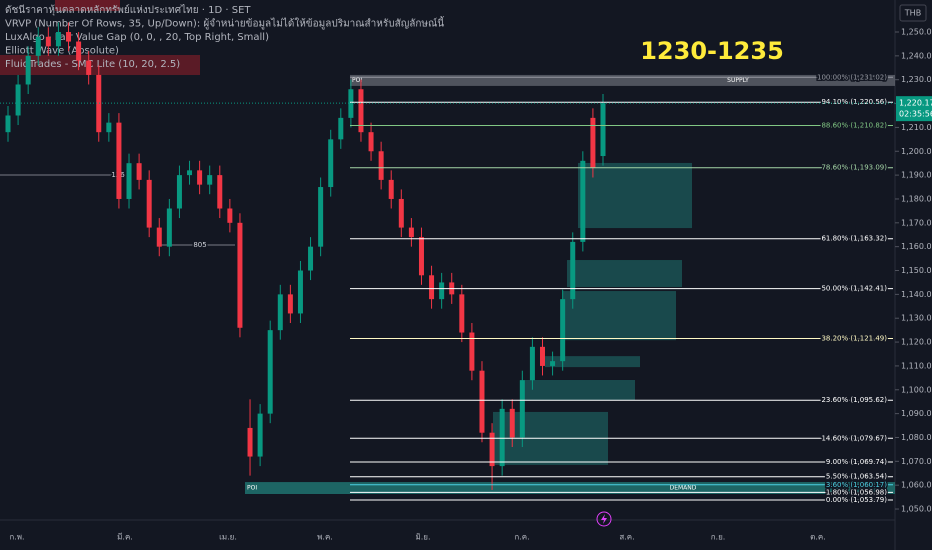  What do you see at coordinates (916, 55) in the screenshot?
I see `y-tick-label: 1,240.00` at bounding box center [916, 55].